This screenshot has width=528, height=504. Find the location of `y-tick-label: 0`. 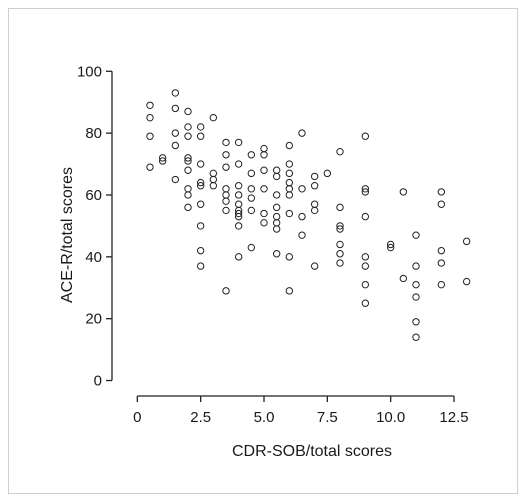

y-tick-label: 0 is located at coordinates (98, 381).